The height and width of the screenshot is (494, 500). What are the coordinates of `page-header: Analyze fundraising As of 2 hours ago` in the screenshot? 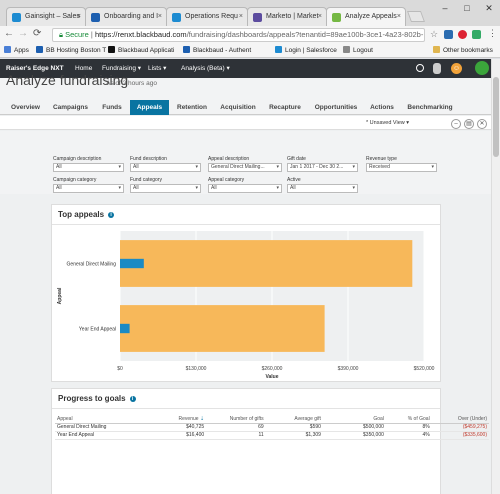 It's located at (245, 85).